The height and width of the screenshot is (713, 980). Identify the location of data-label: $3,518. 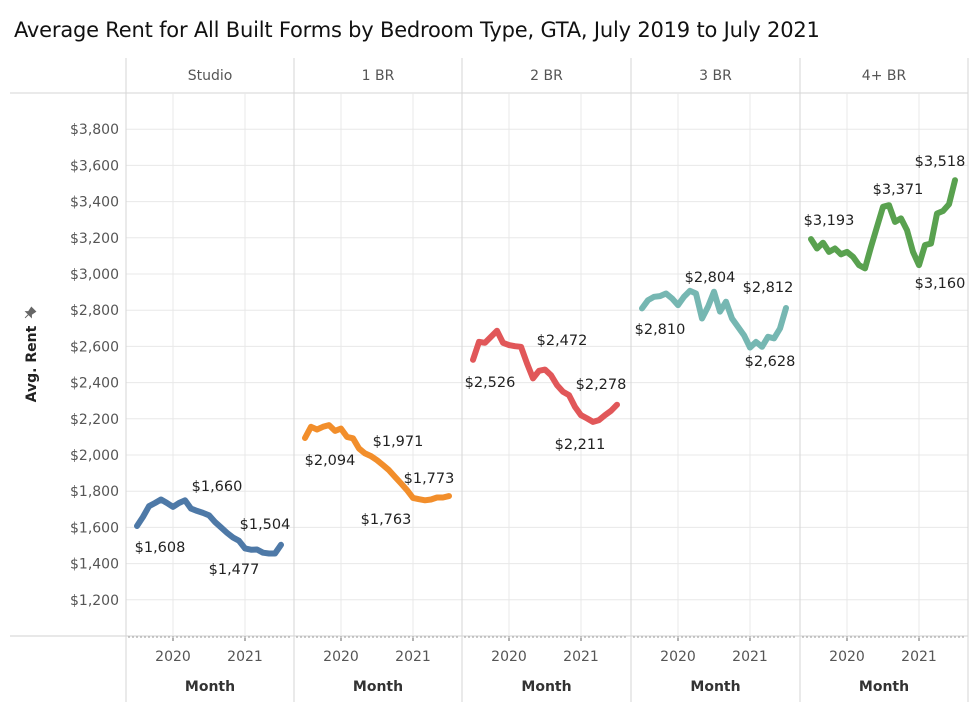
(940, 162).